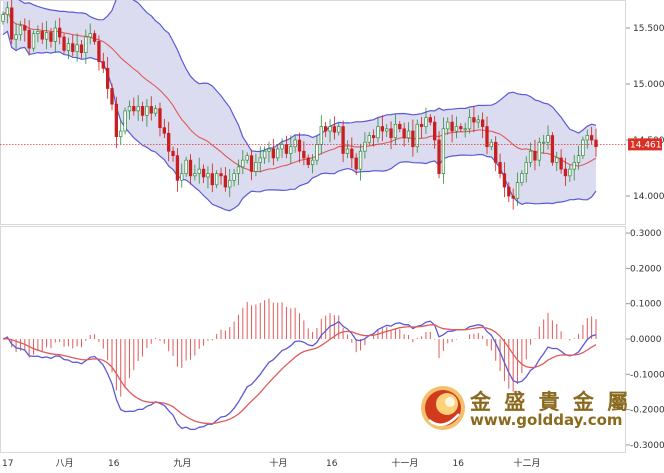  I want to click on last-price-tag: 14.461, so click(645, 144).